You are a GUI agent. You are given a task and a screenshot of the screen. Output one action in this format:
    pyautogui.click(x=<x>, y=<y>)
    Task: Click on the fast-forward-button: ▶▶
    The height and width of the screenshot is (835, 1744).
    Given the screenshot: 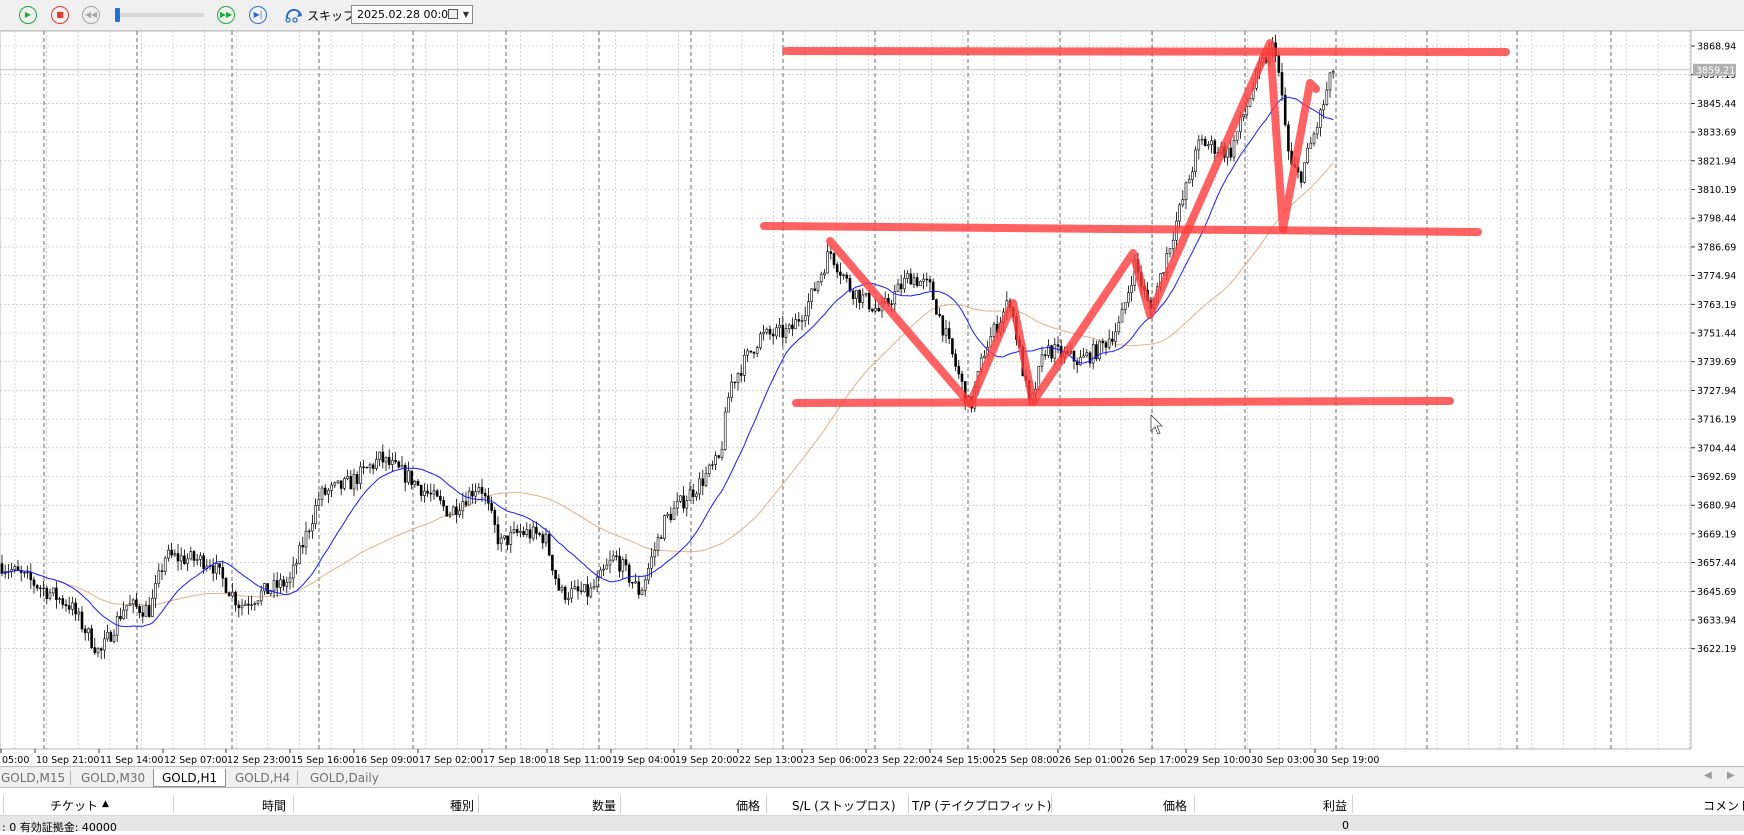 What is the action you would take?
    pyautogui.click(x=226, y=15)
    